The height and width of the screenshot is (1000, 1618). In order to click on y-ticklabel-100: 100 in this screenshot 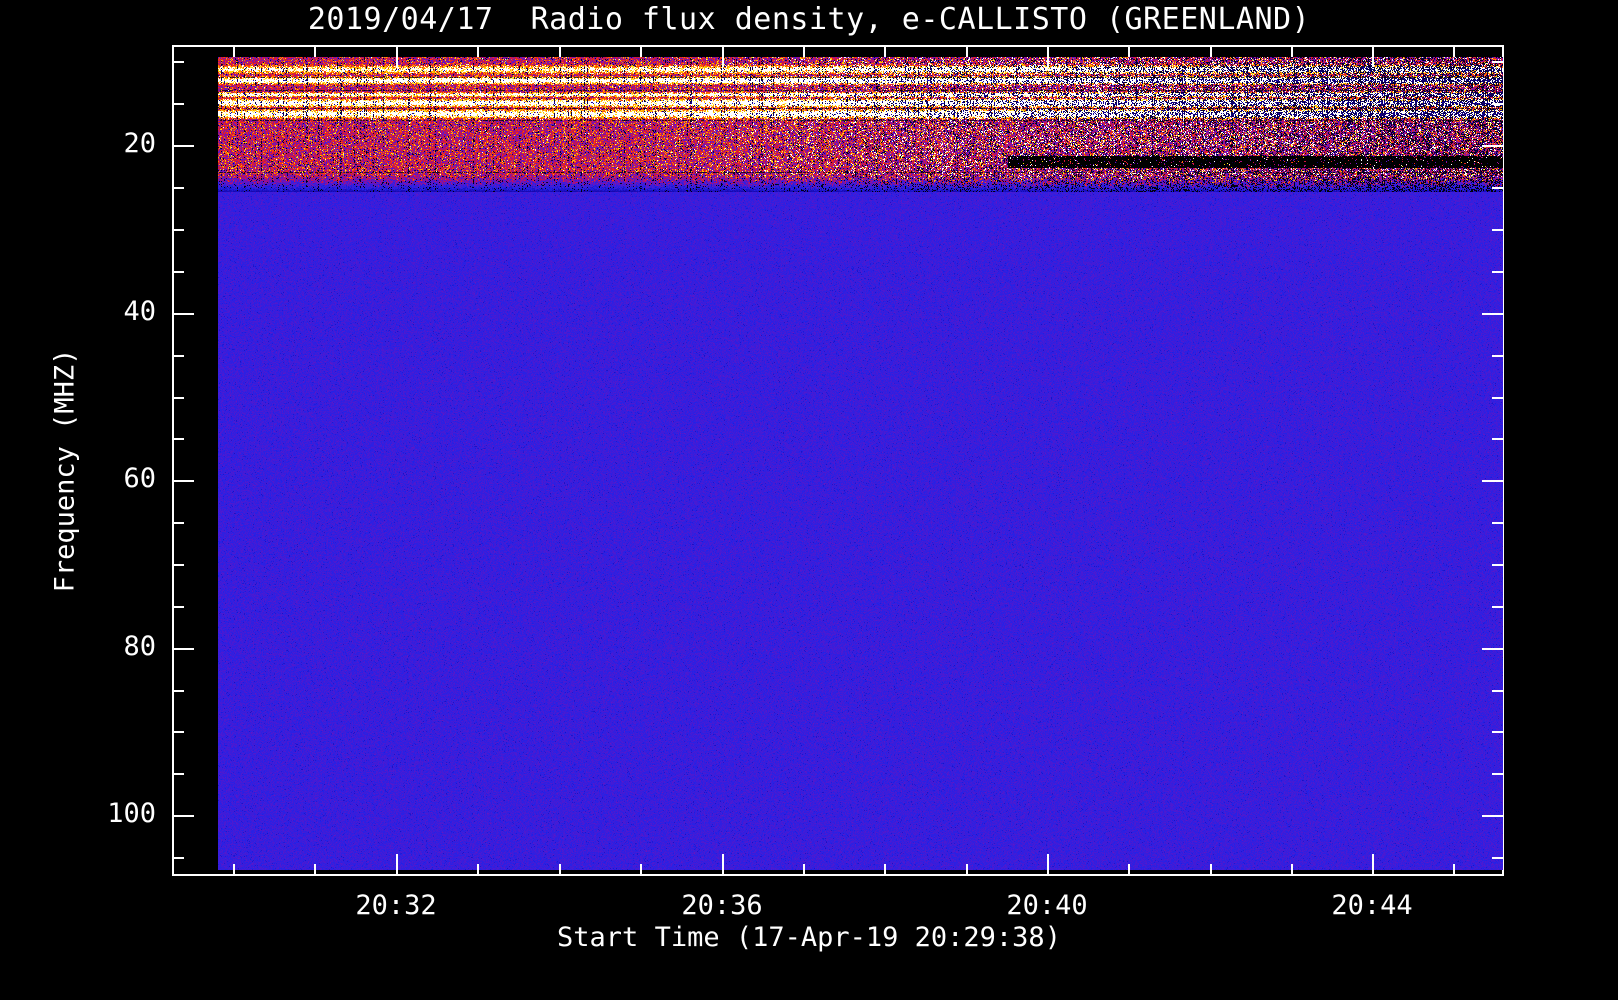, I will do `click(131, 813)`.